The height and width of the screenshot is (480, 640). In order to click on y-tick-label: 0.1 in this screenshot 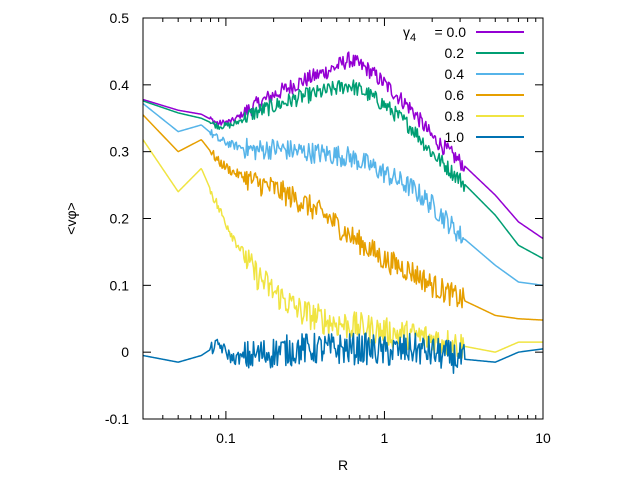, I will do `click(120, 285)`.